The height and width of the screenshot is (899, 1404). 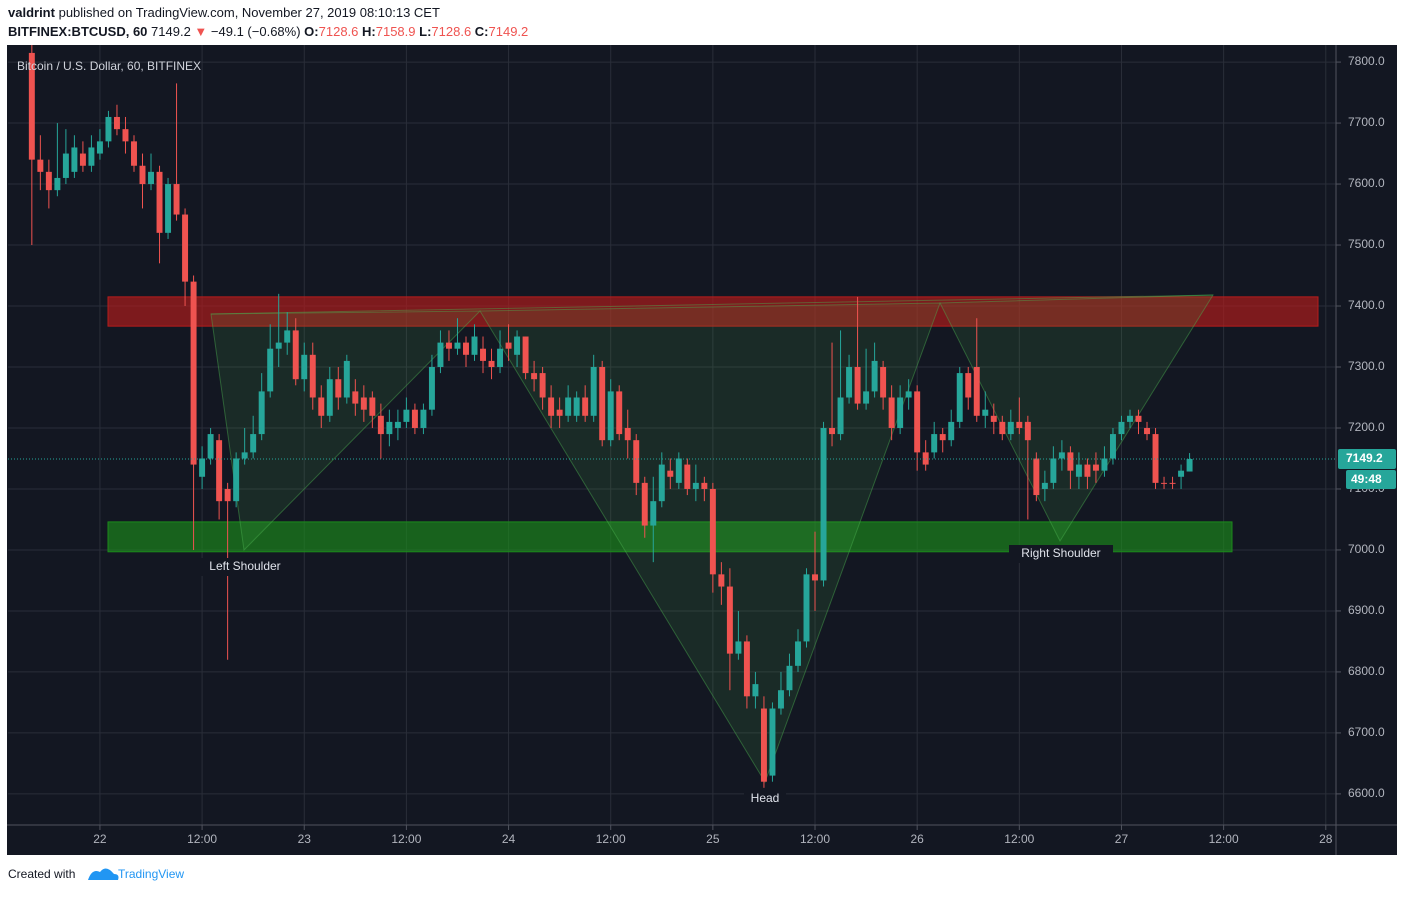 I want to click on l-label: L:, so click(x=425, y=31).